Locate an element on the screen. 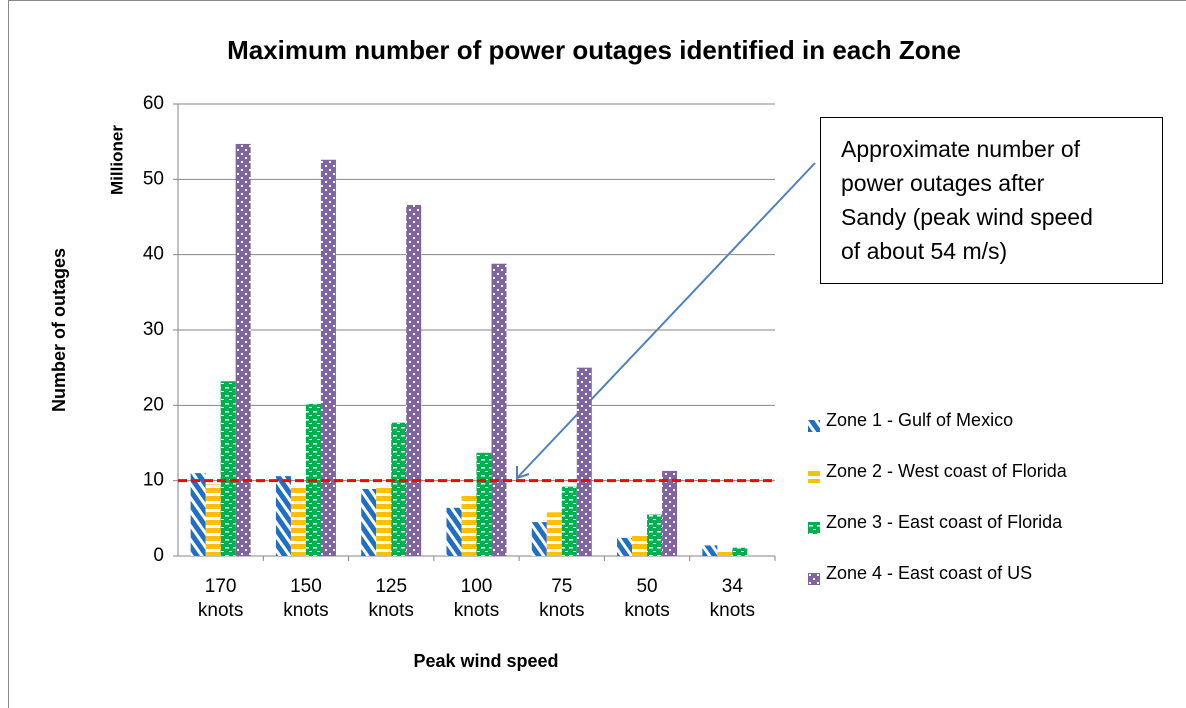  legend-item: Zone 1 - Gulf of Mexico is located at coordinates (911, 421).